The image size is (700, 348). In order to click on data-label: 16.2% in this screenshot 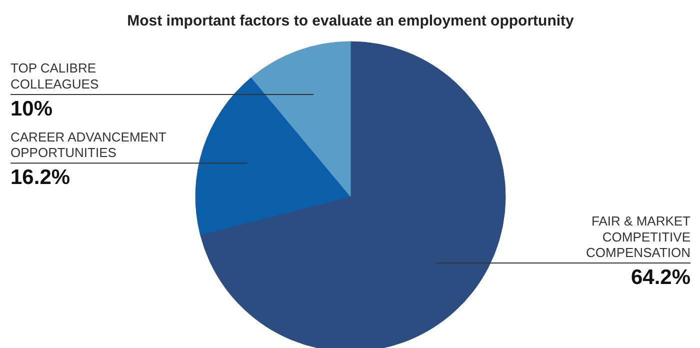, I will do `click(40, 178)`.